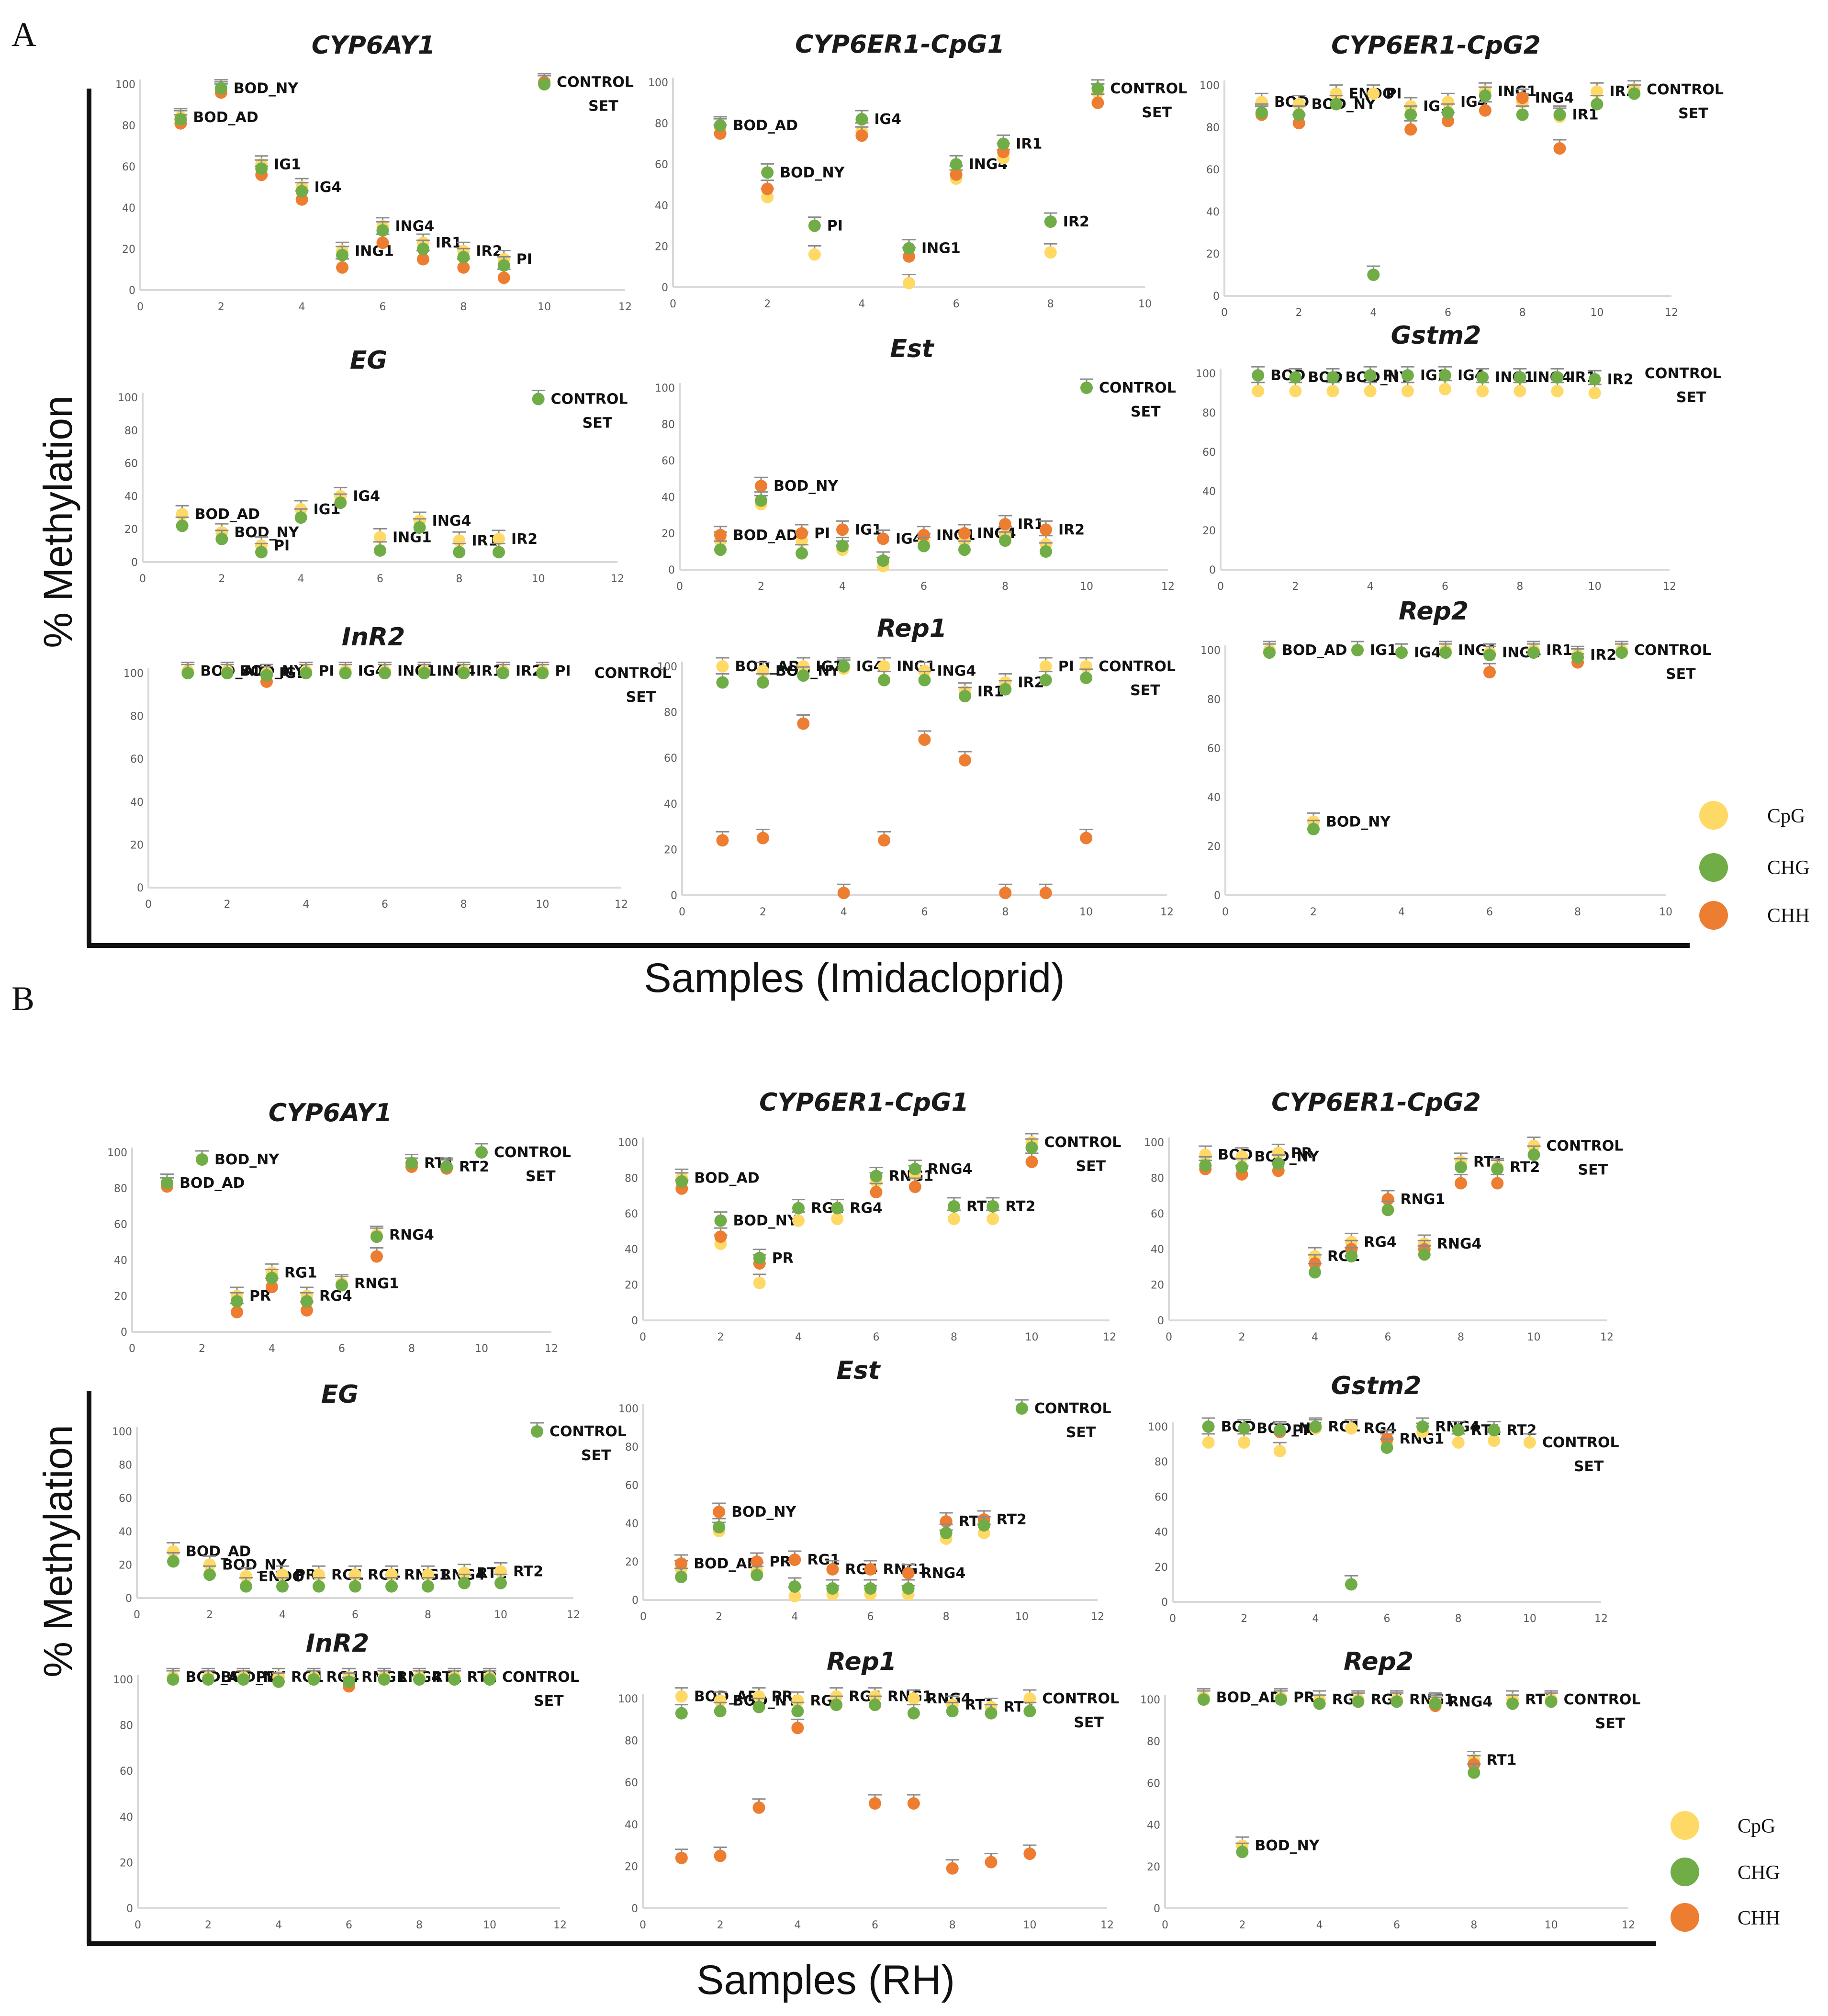 The width and height of the screenshot is (1828, 2016). Describe the element at coordinates (1713, 915) in the screenshot. I see `legend-a-chh-marker` at that location.